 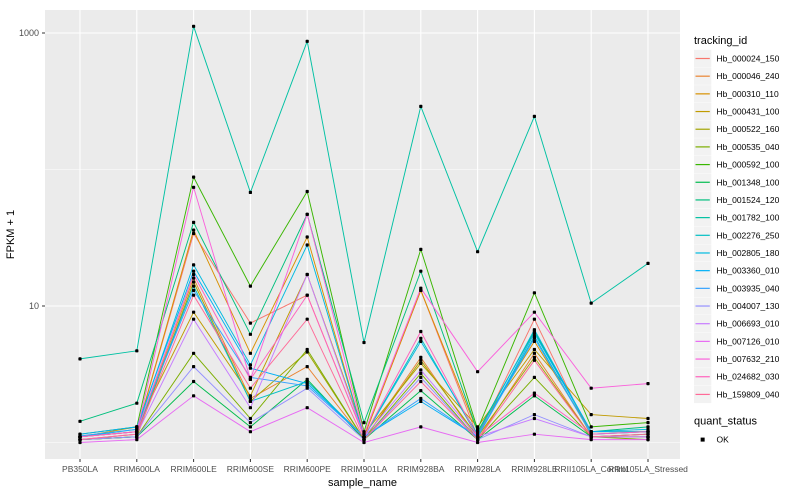 I want to click on x-tick-label: RRIM600LE, so click(x=193, y=469).